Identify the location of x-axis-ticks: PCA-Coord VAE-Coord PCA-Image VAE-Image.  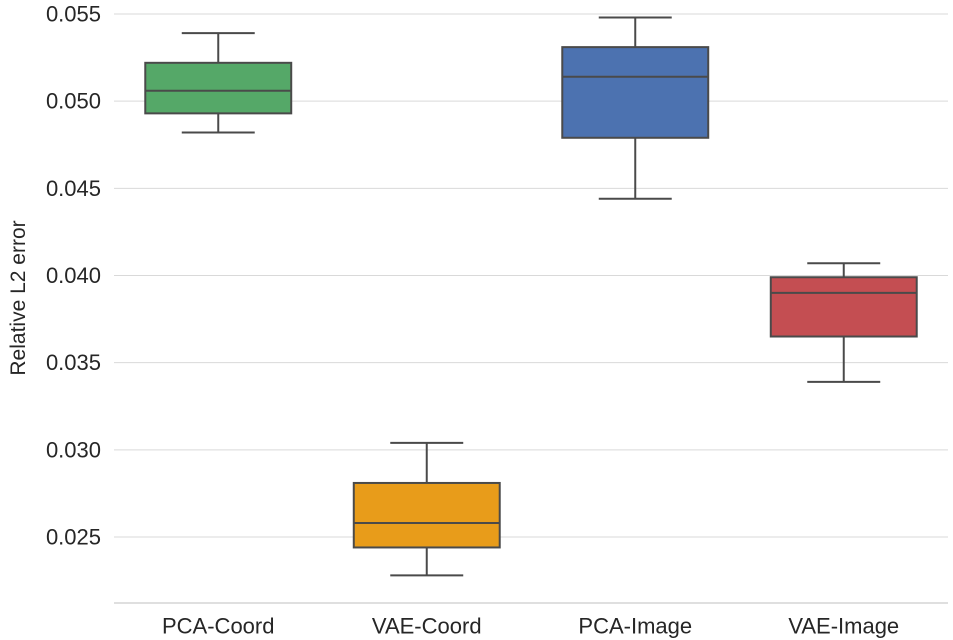
(530, 626).